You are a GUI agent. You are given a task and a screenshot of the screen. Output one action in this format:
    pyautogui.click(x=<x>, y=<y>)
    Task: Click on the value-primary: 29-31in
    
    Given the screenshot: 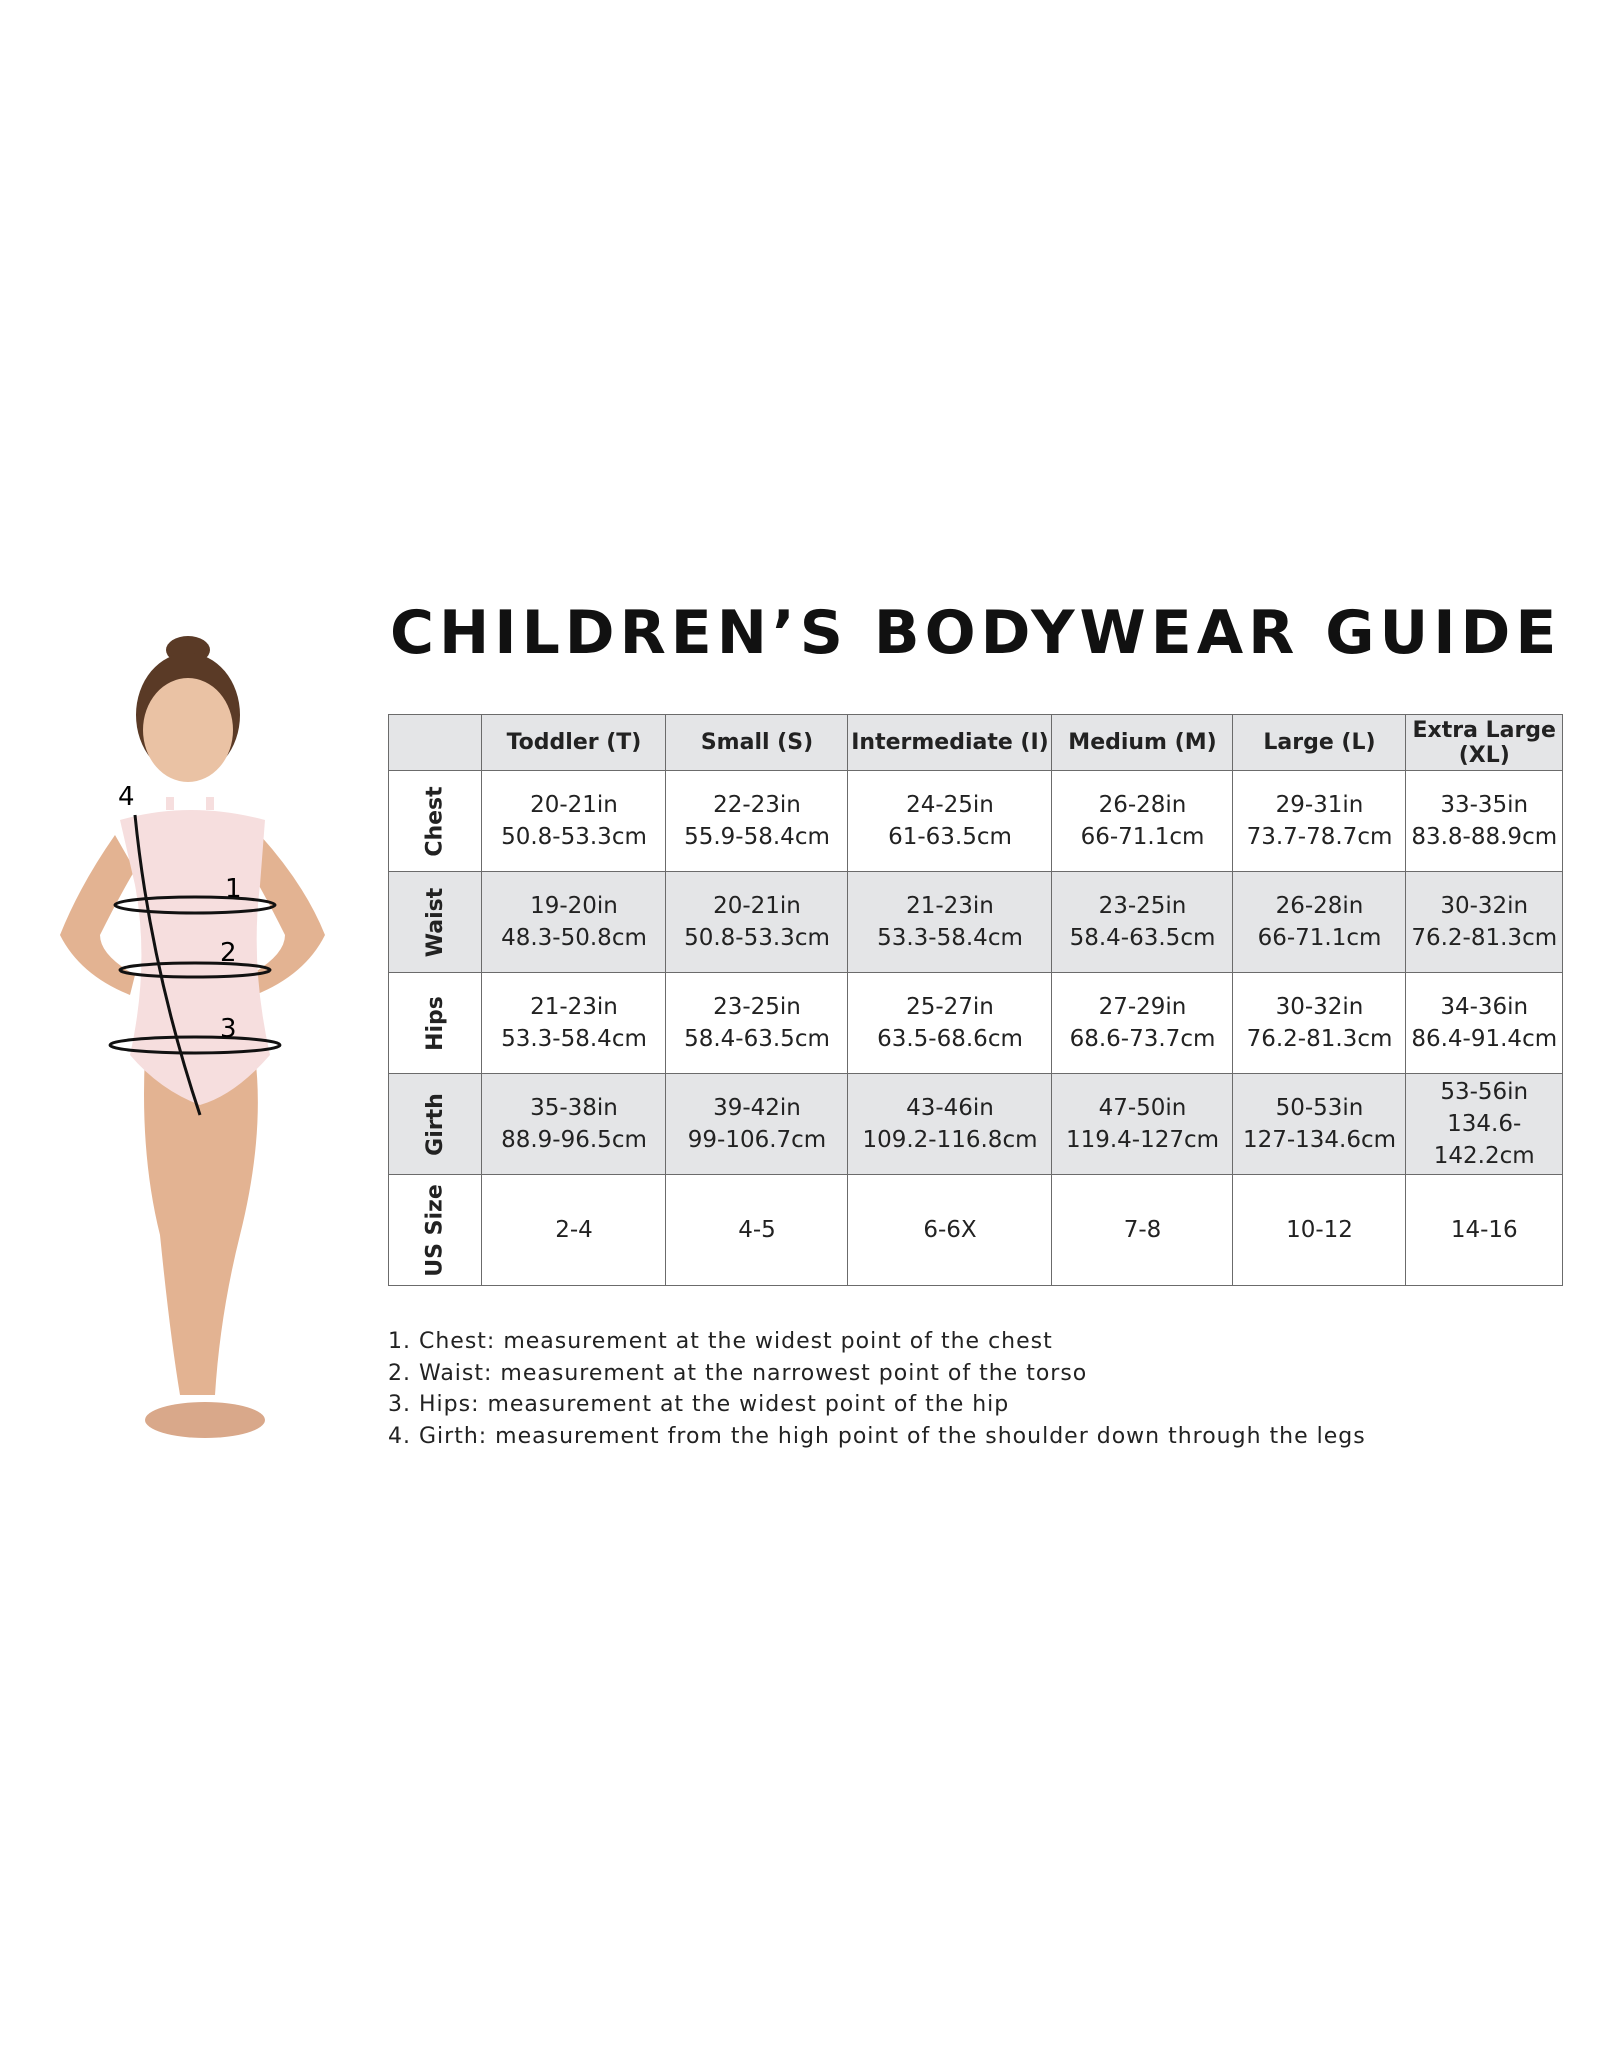 What is the action you would take?
    pyautogui.click(x=1319, y=805)
    